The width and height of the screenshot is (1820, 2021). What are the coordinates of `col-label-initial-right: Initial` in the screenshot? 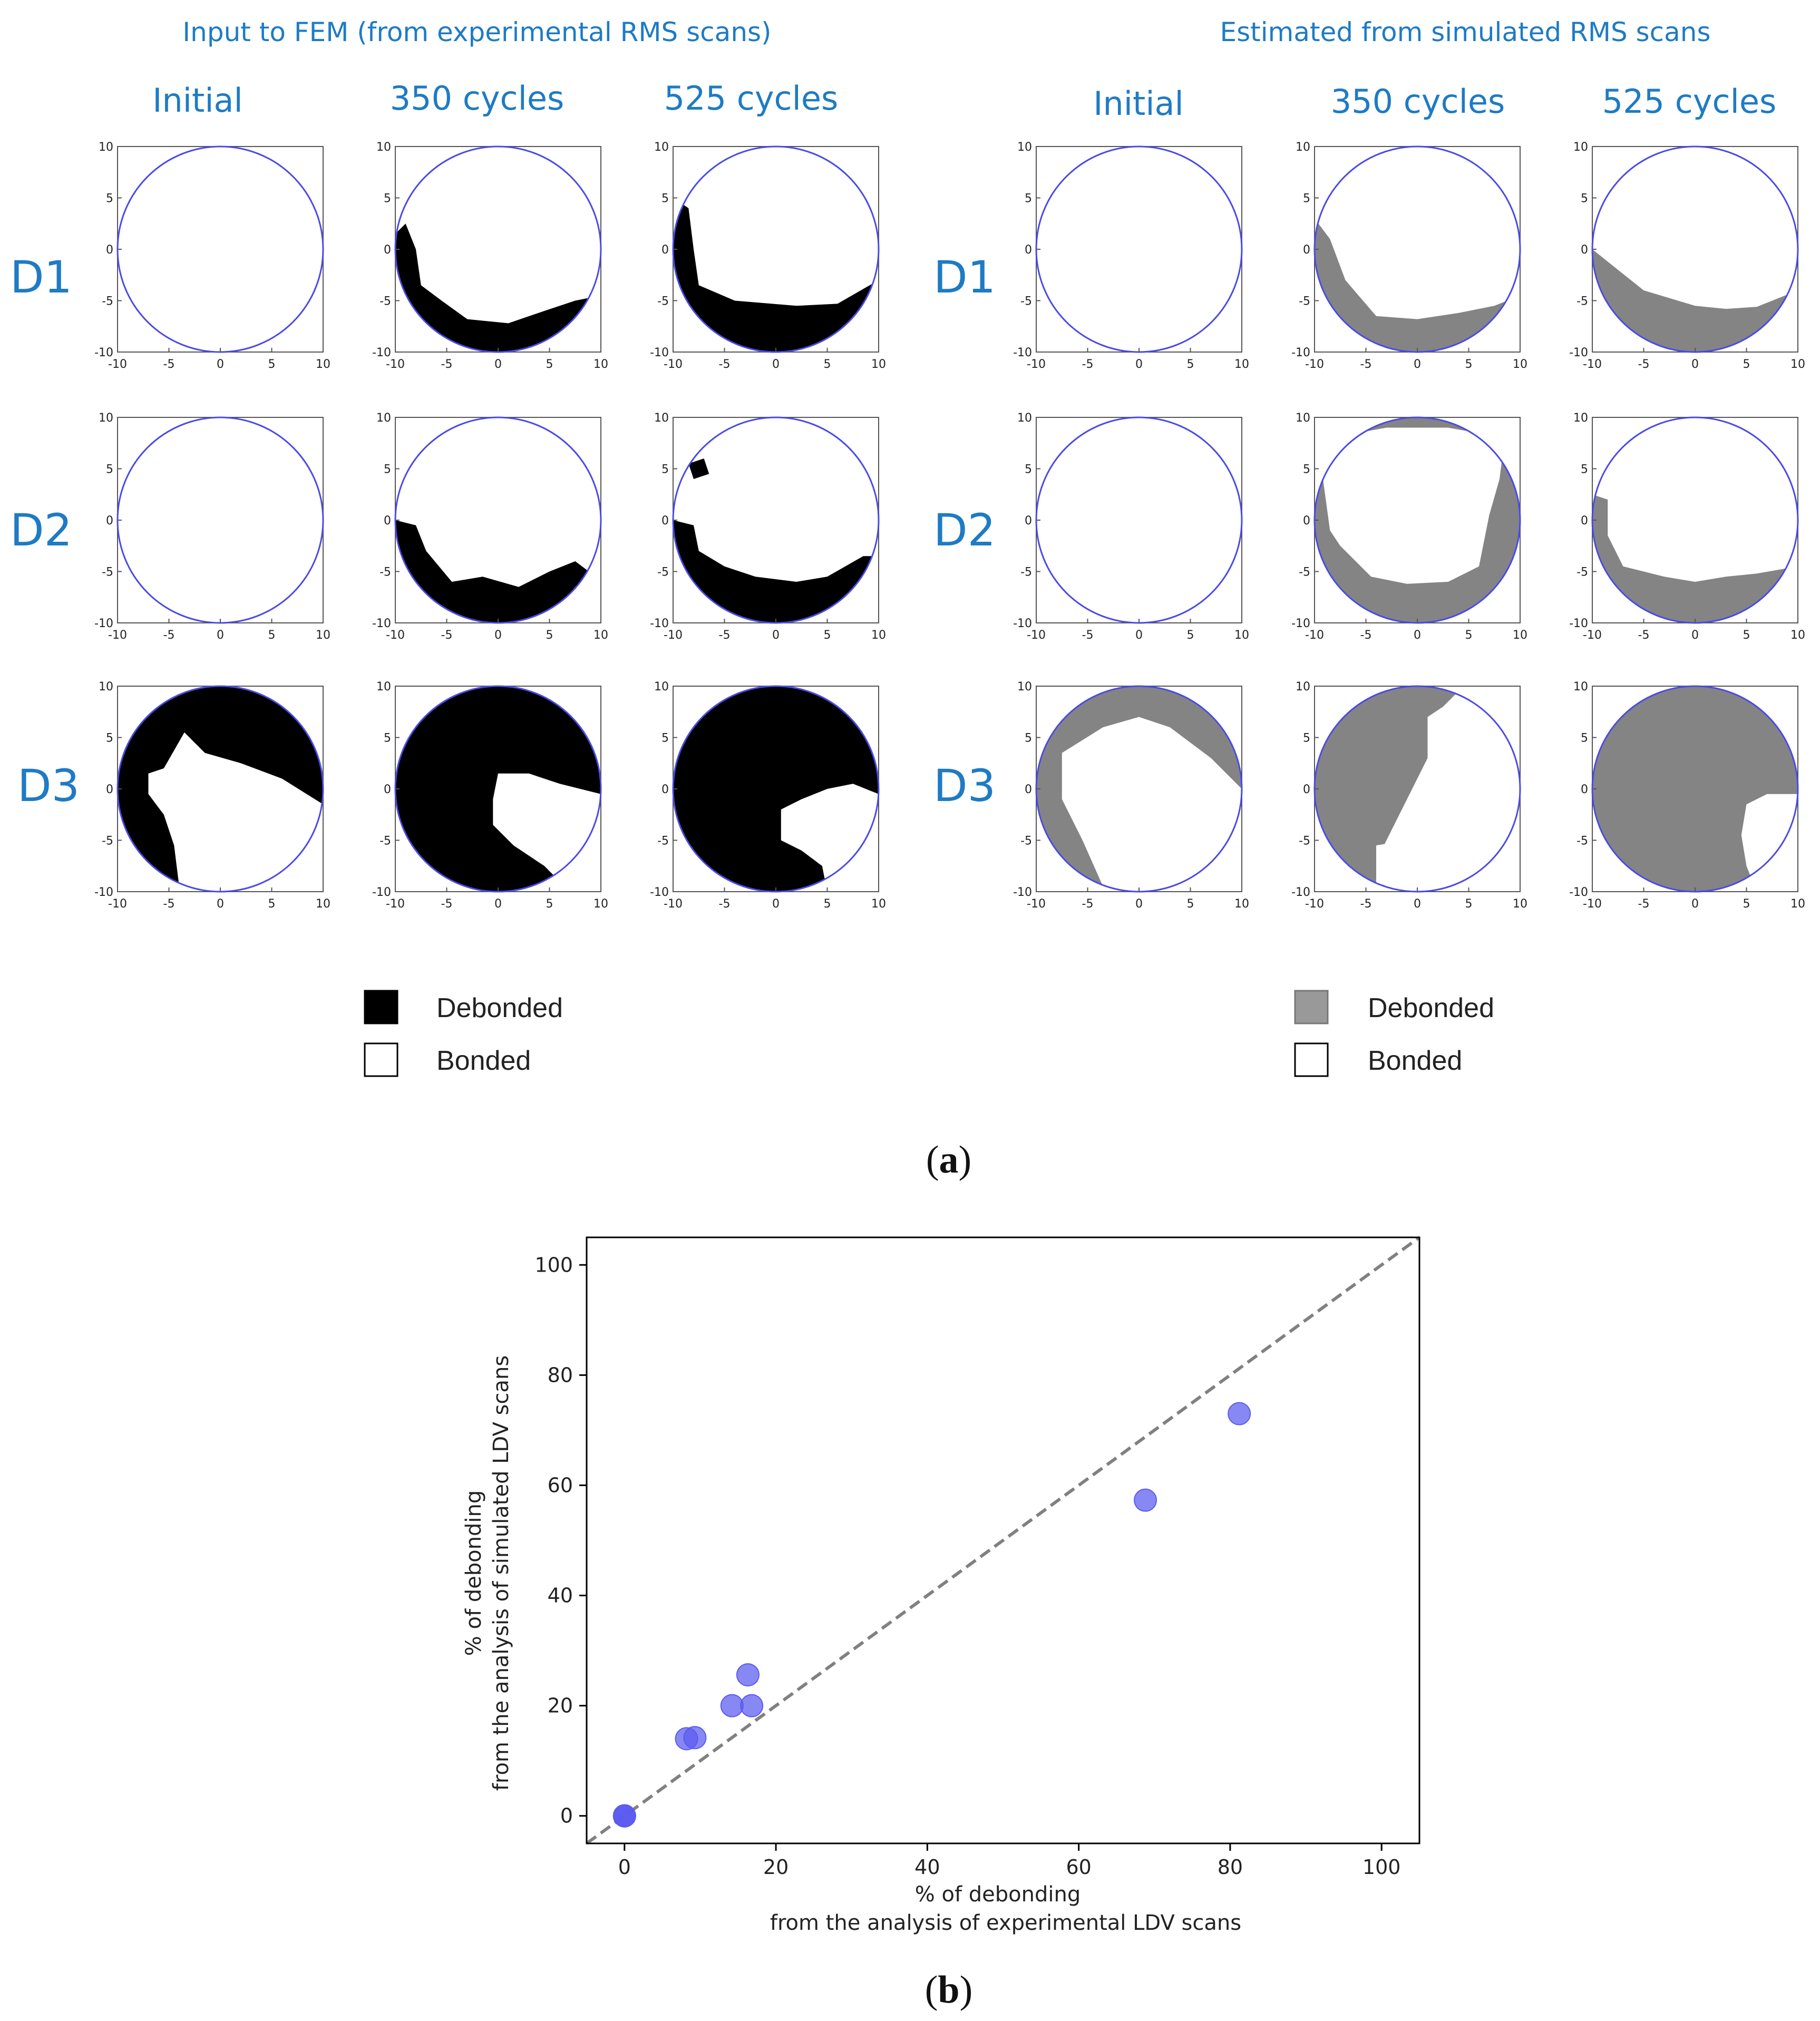 It's located at (1139, 103).